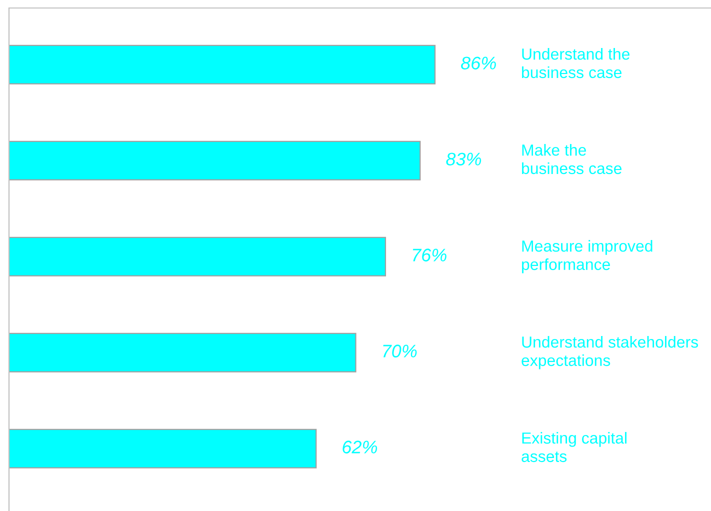 The height and width of the screenshot is (511, 711). Describe the element at coordinates (576, 63) in the screenshot. I see `y-tick-label: Understand the business case` at that location.